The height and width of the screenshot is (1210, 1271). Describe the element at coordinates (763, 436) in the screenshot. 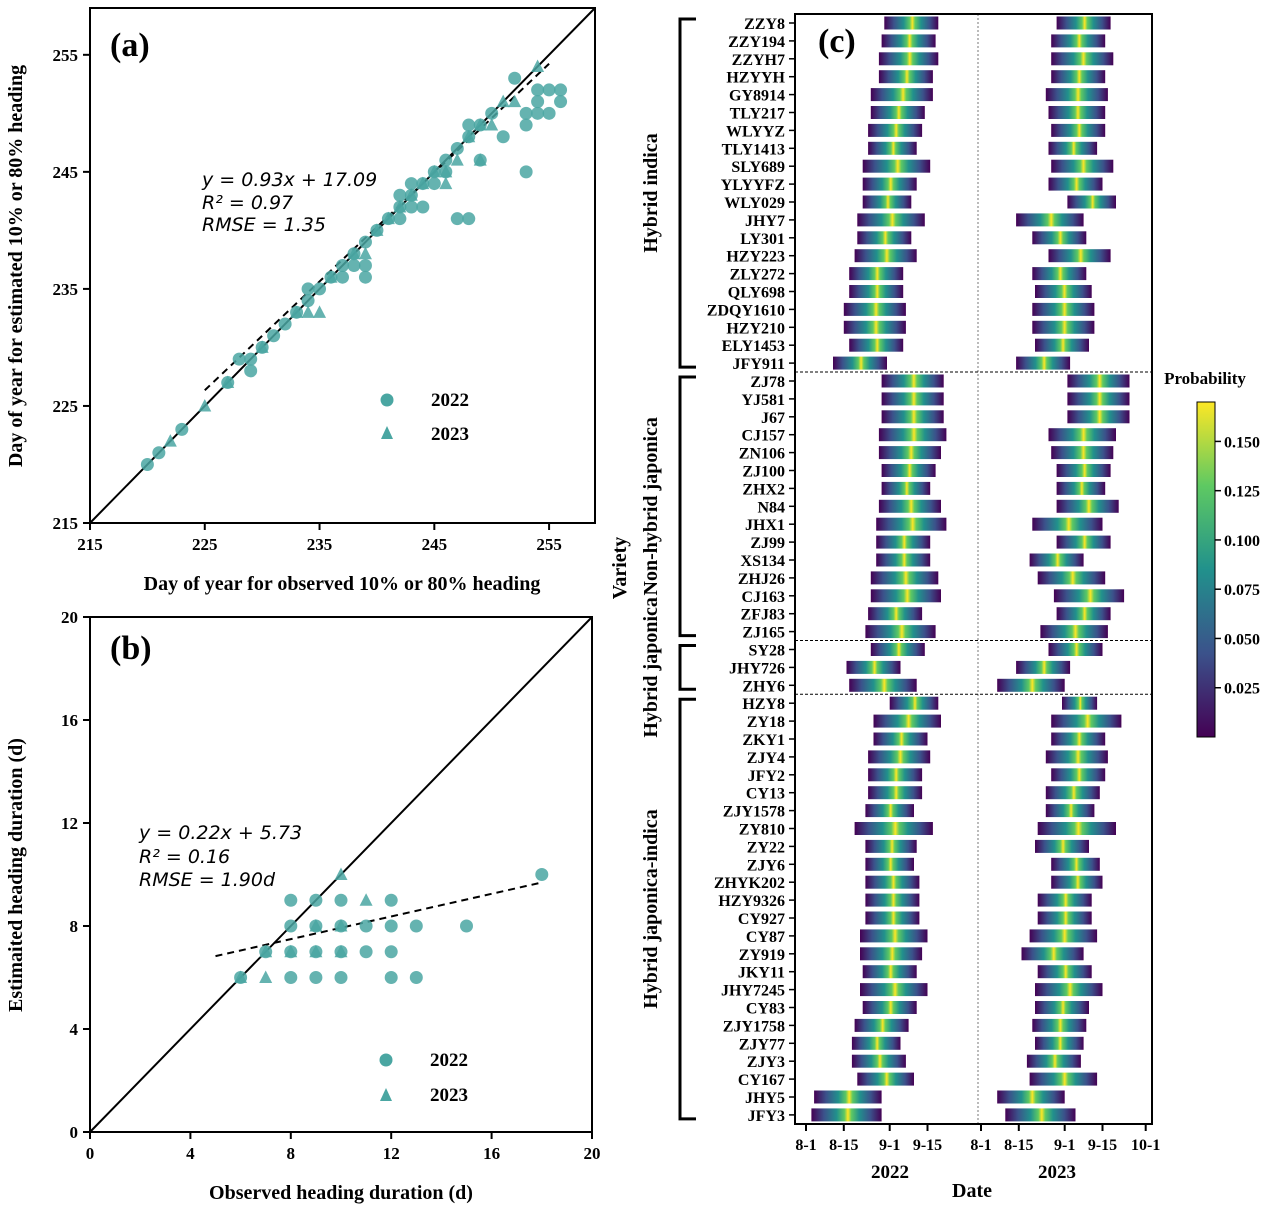

I see `variety-label: CJ157` at that location.